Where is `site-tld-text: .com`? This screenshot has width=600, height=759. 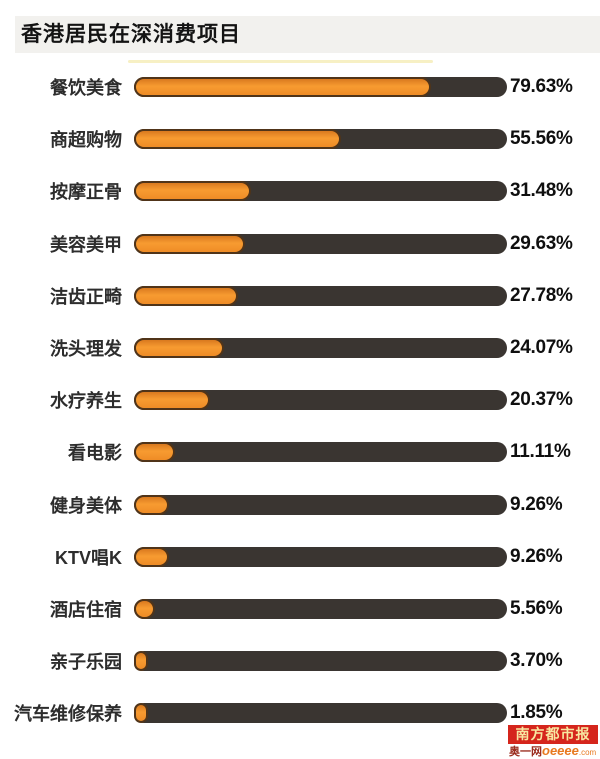 site-tld-text: .com is located at coordinates (587, 752).